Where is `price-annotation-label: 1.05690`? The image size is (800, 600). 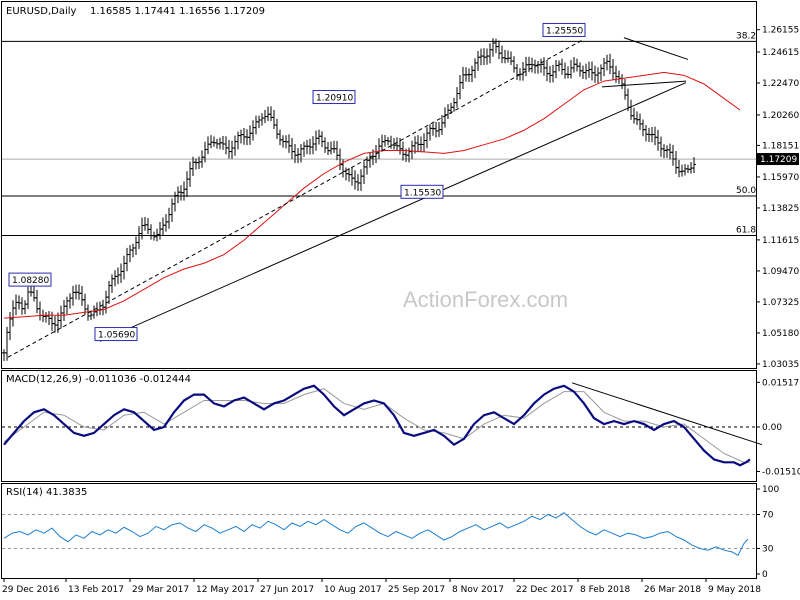 price-annotation-label: 1.05690 is located at coordinates (116, 336).